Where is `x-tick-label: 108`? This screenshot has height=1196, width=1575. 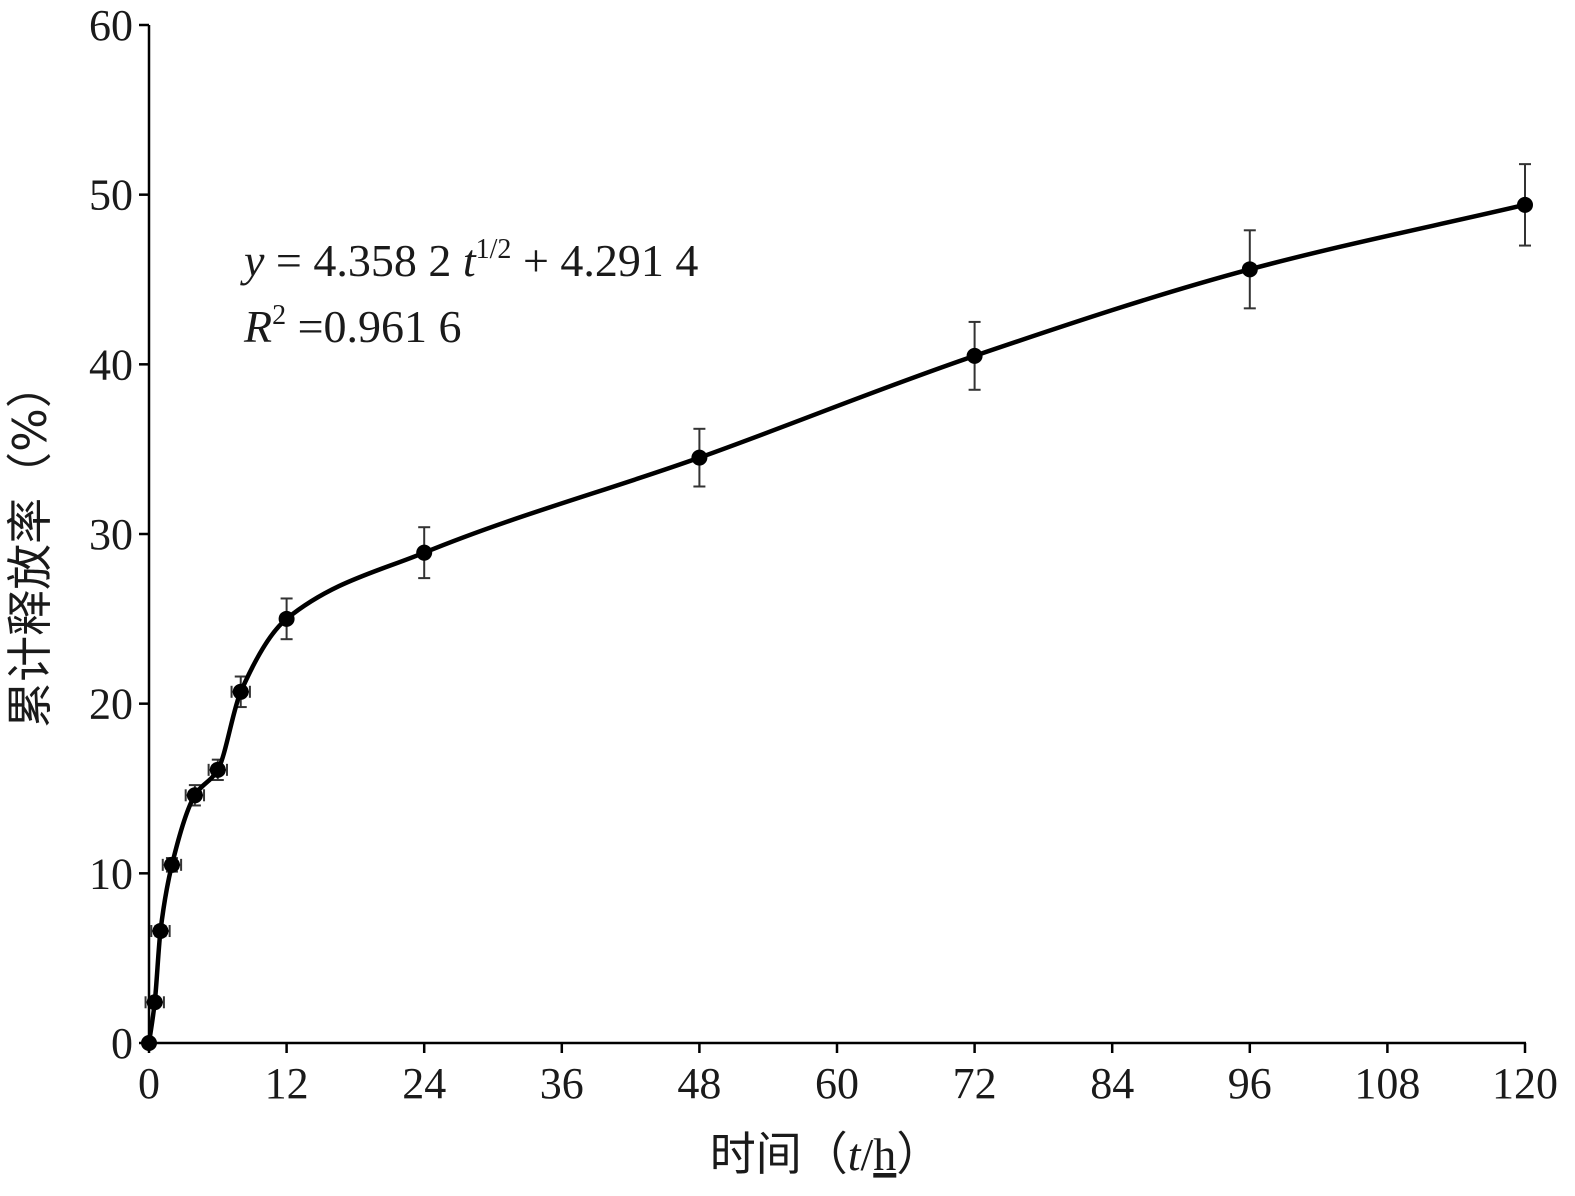
x-tick-label: 108 is located at coordinates (1387, 1083).